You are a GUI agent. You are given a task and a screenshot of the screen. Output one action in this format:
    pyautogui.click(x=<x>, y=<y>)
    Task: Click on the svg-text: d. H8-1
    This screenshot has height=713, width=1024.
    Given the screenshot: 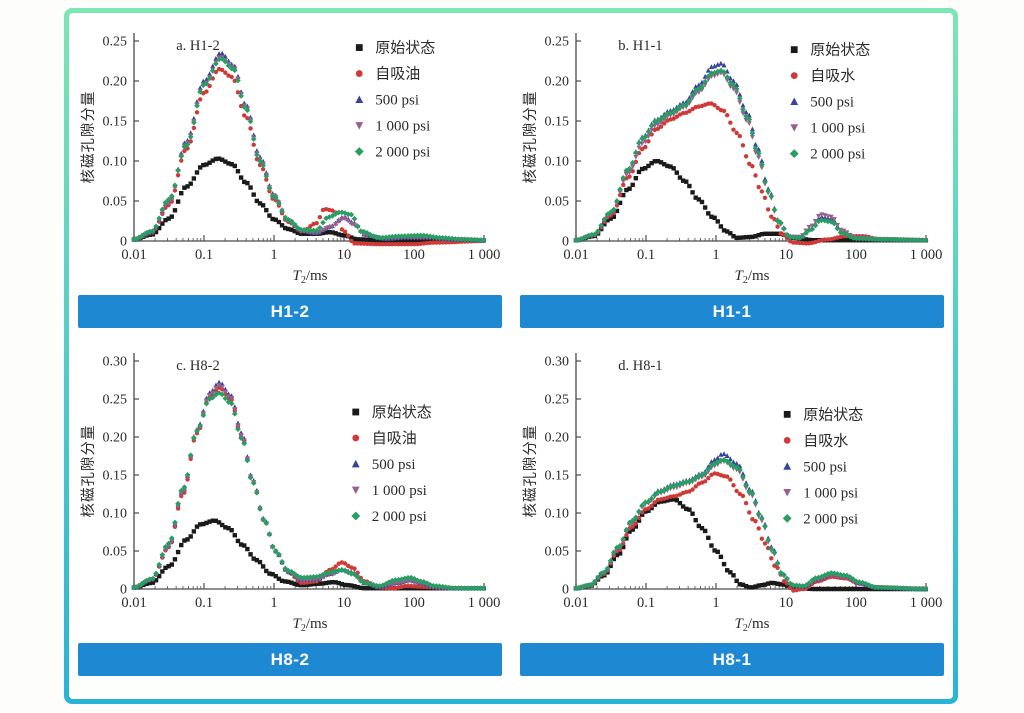 What is the action you would take?
    pyautogui.click(x=640, y=366)
    